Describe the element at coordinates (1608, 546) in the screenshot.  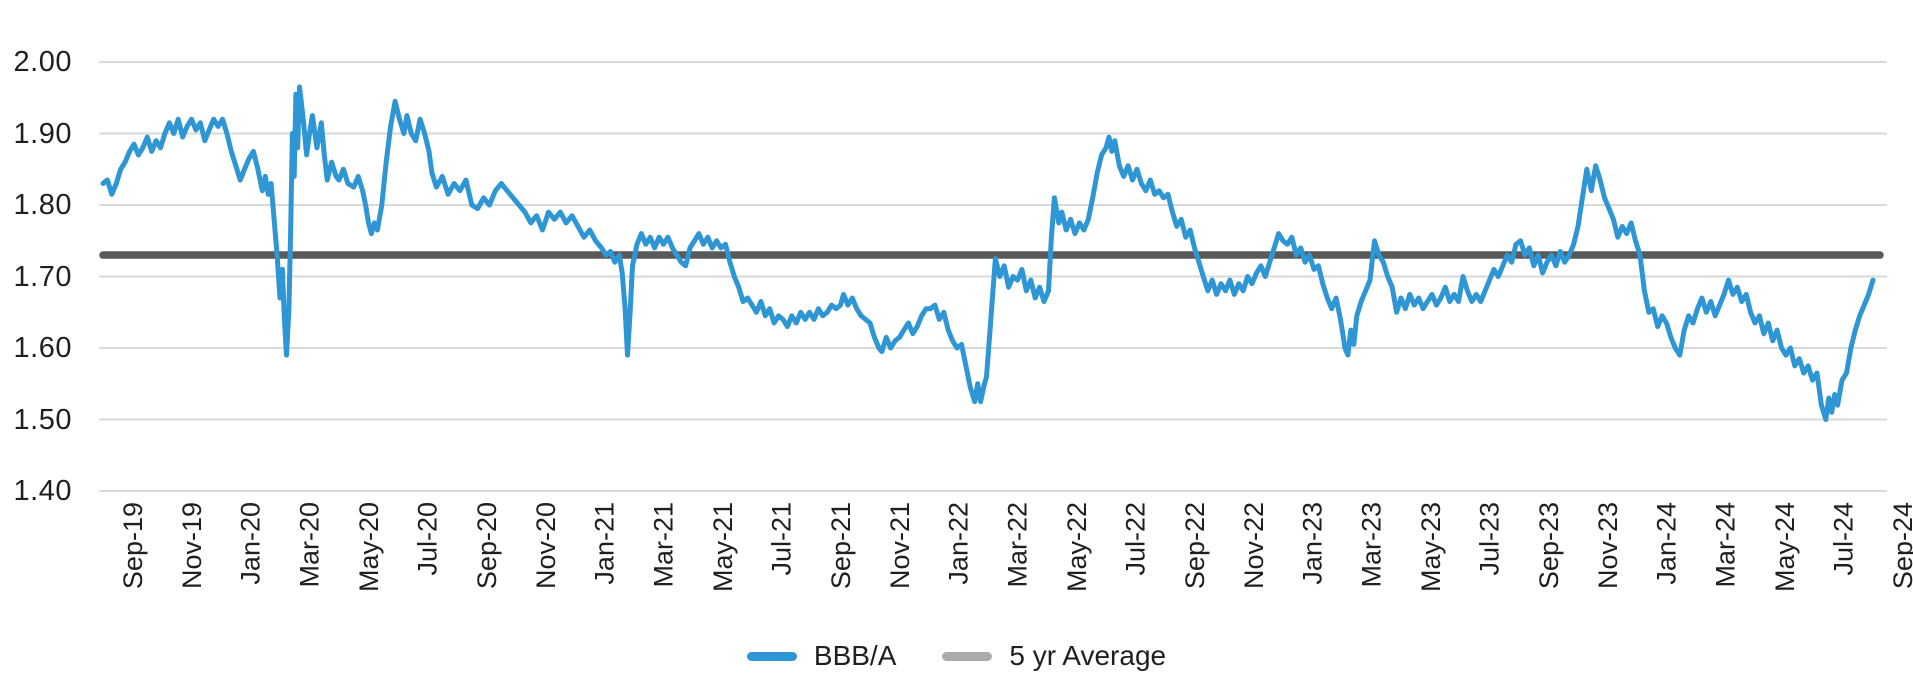
I see `x-tick-label: Nov-23` at that location.